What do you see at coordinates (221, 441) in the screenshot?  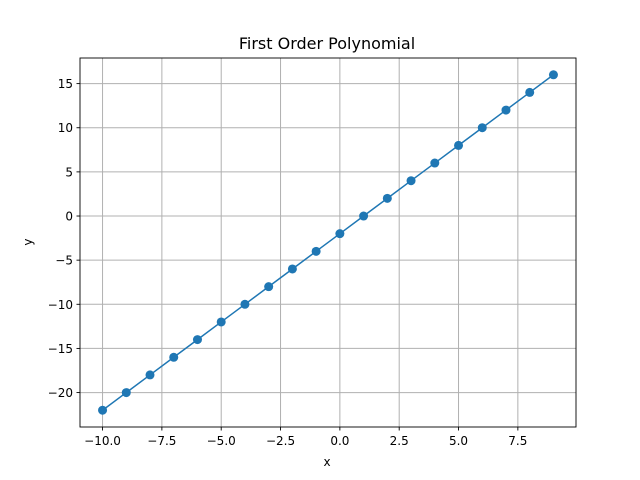 I see `x-tick-label: −5.0` at bounding box center [221, 441].